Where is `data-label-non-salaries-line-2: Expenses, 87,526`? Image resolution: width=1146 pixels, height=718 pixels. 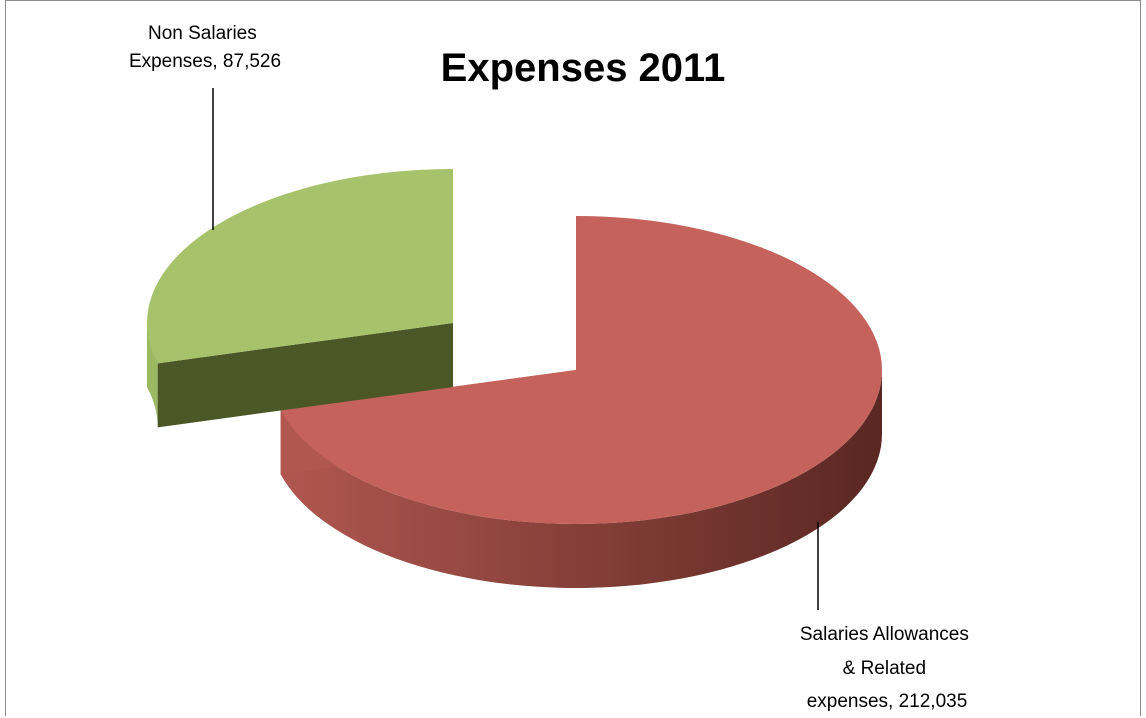 data-label-non-salaries-line-2: Expenses, 87,526 is located at coordinates (205, 61).